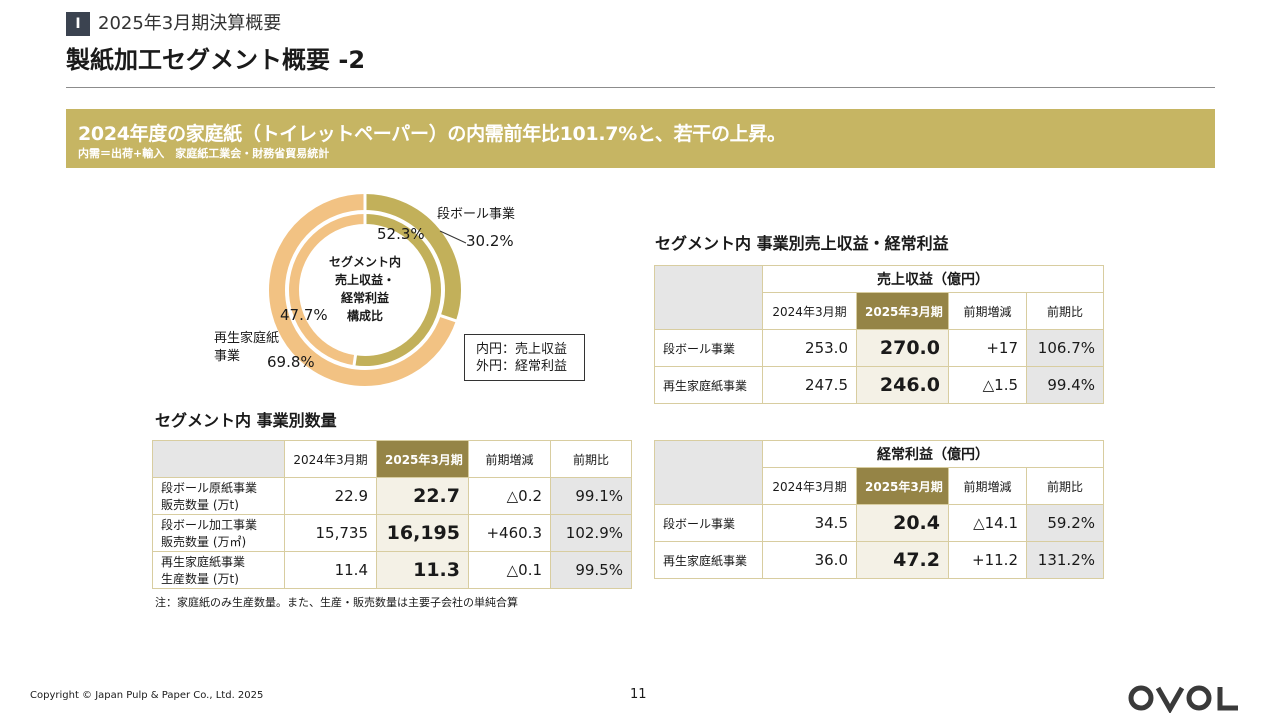 The width and height of the screenshot is (1280, 720). Describe the element at coordinates (422, 570) in the screenshot. I see `cell-current: 11.3` at that location.